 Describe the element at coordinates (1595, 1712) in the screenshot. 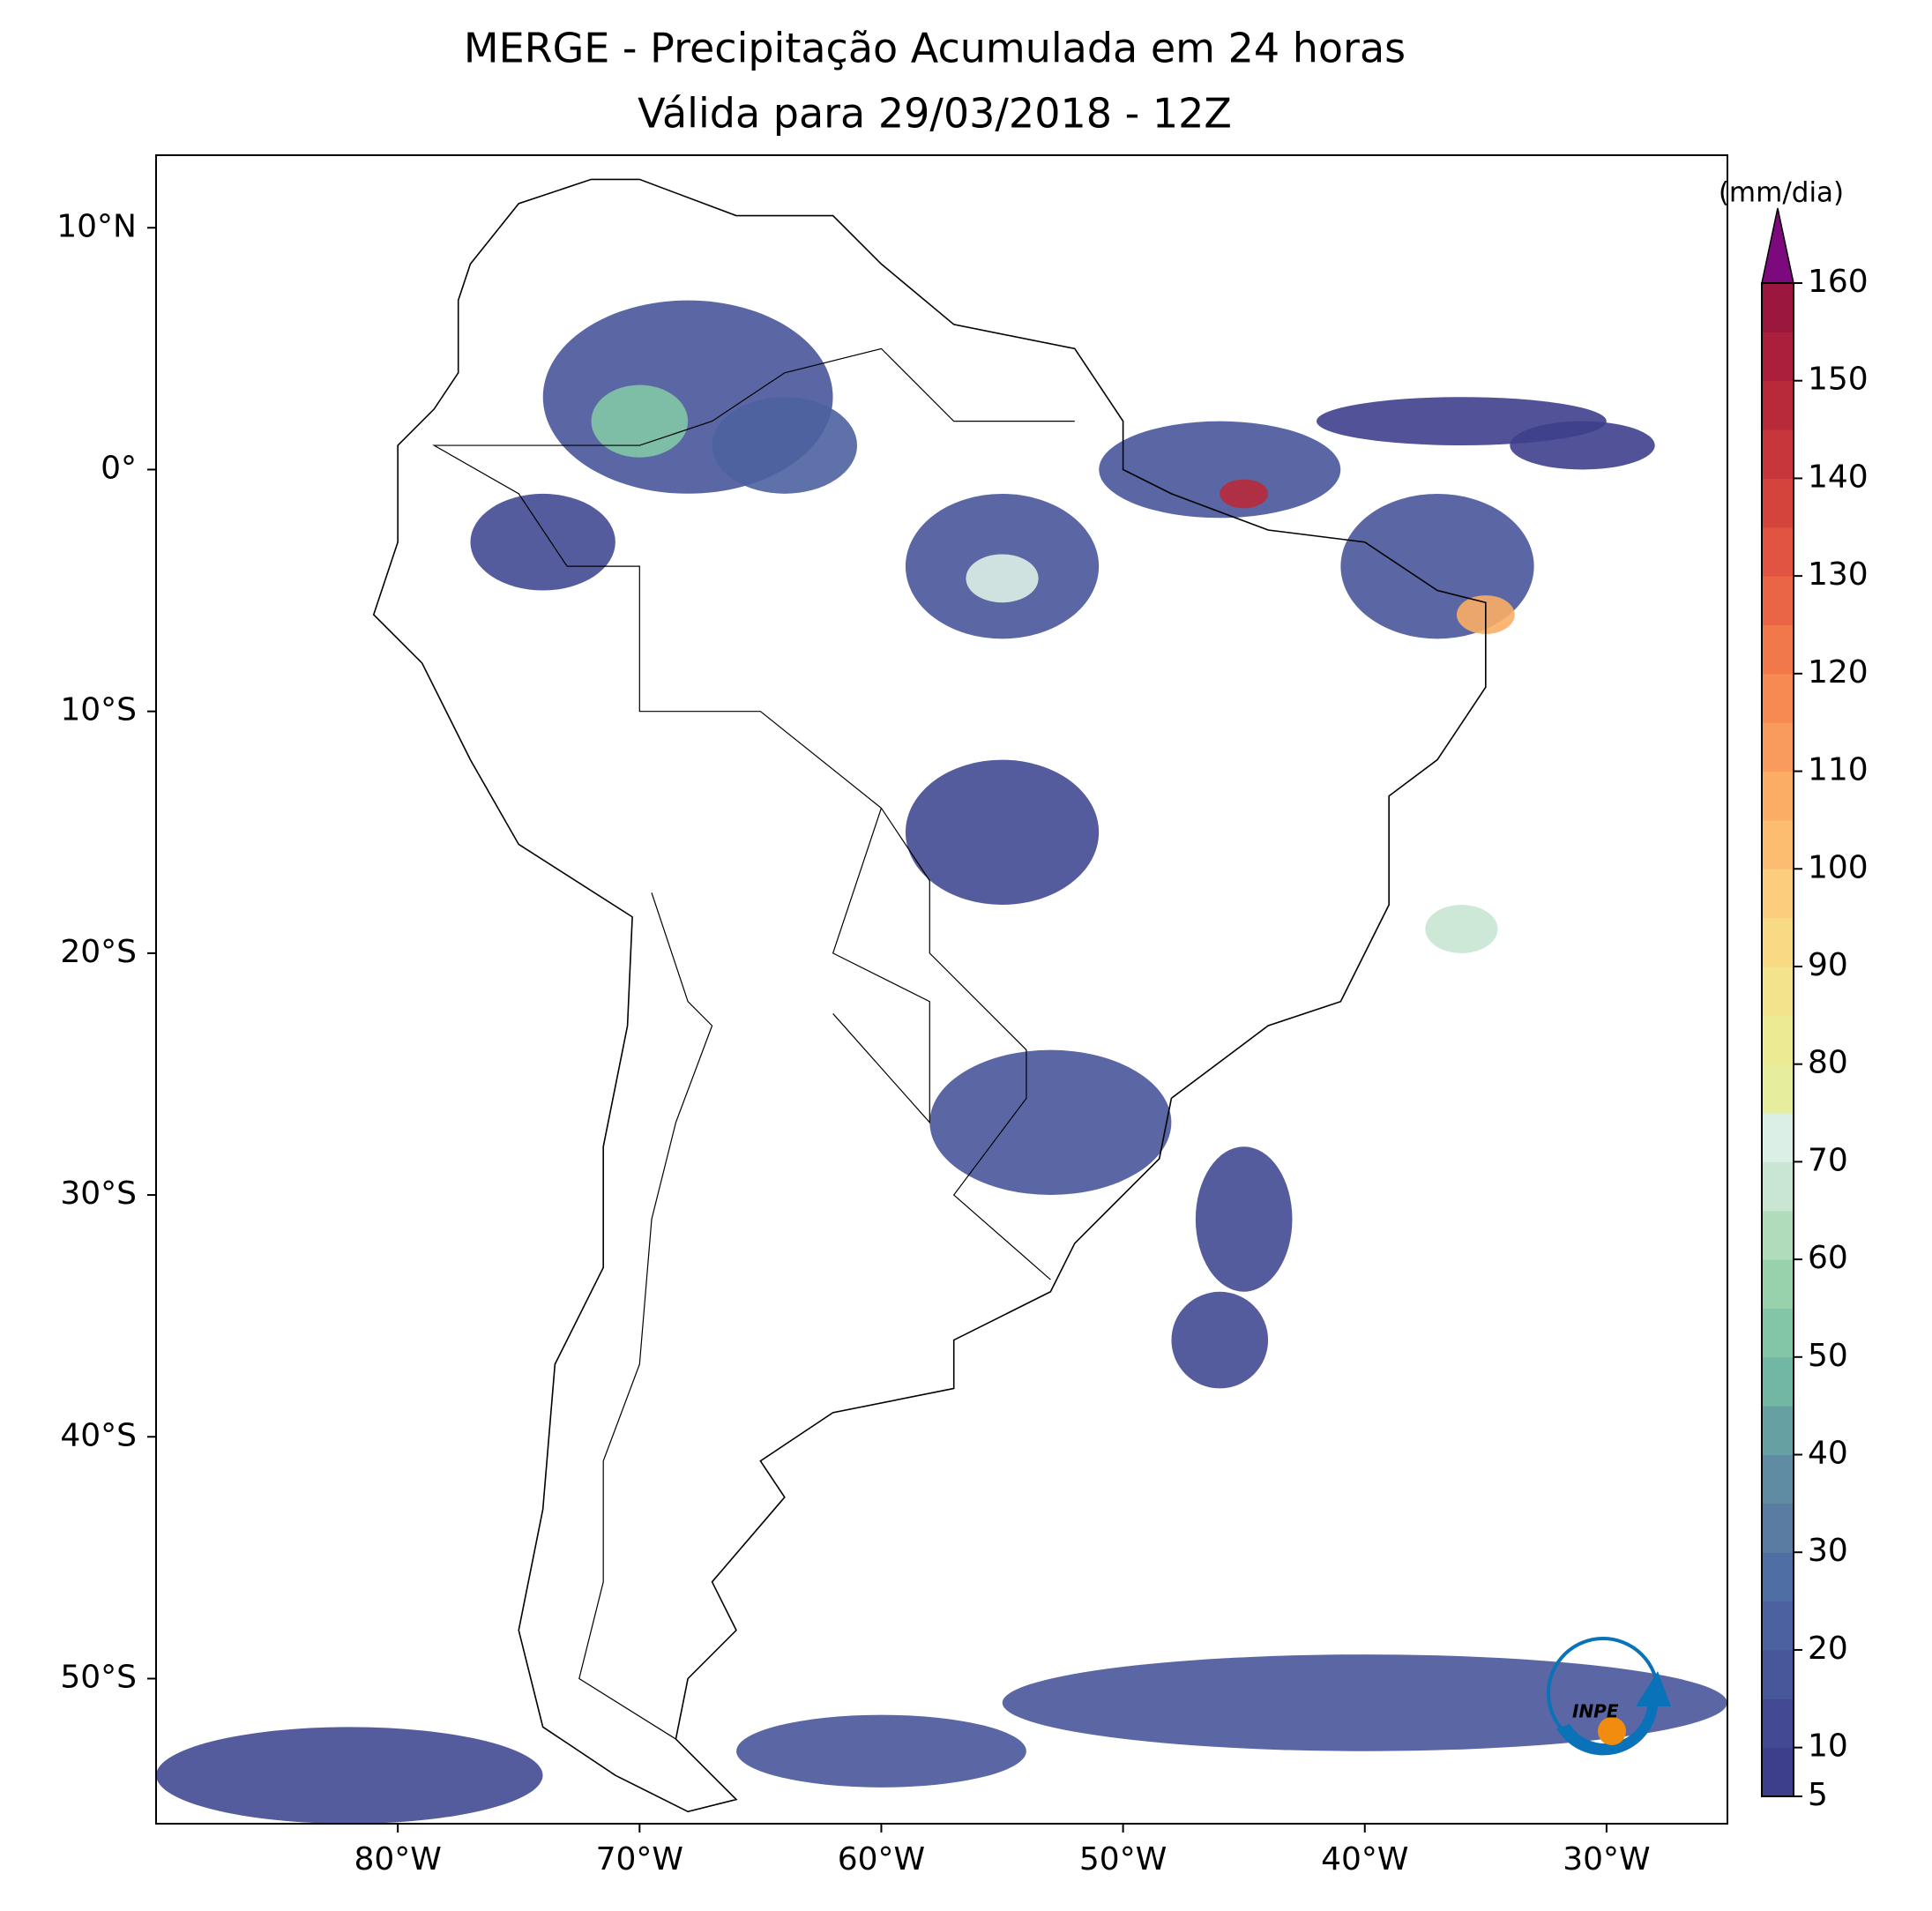

I see `logo-text: INPE` at that location.